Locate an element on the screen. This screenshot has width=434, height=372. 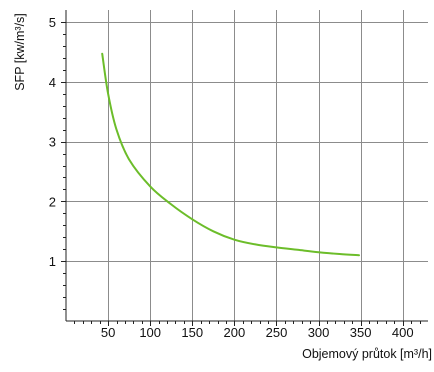
y-tick-label: 4 is located at coordinates (52, 82).